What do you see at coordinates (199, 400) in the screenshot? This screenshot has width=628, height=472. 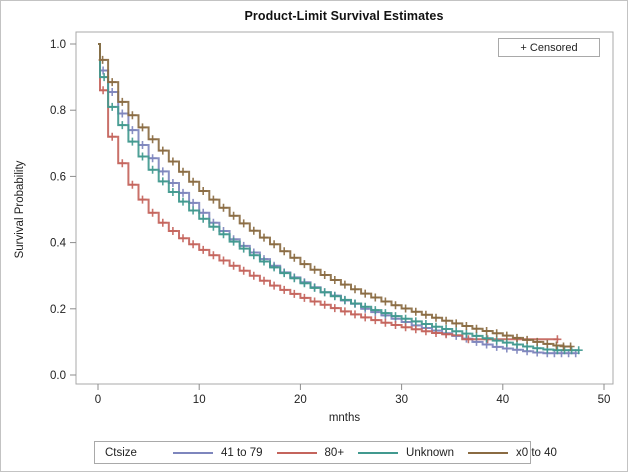 I see `x-axis-tick-label: 10` at bounding box center [199, 400].